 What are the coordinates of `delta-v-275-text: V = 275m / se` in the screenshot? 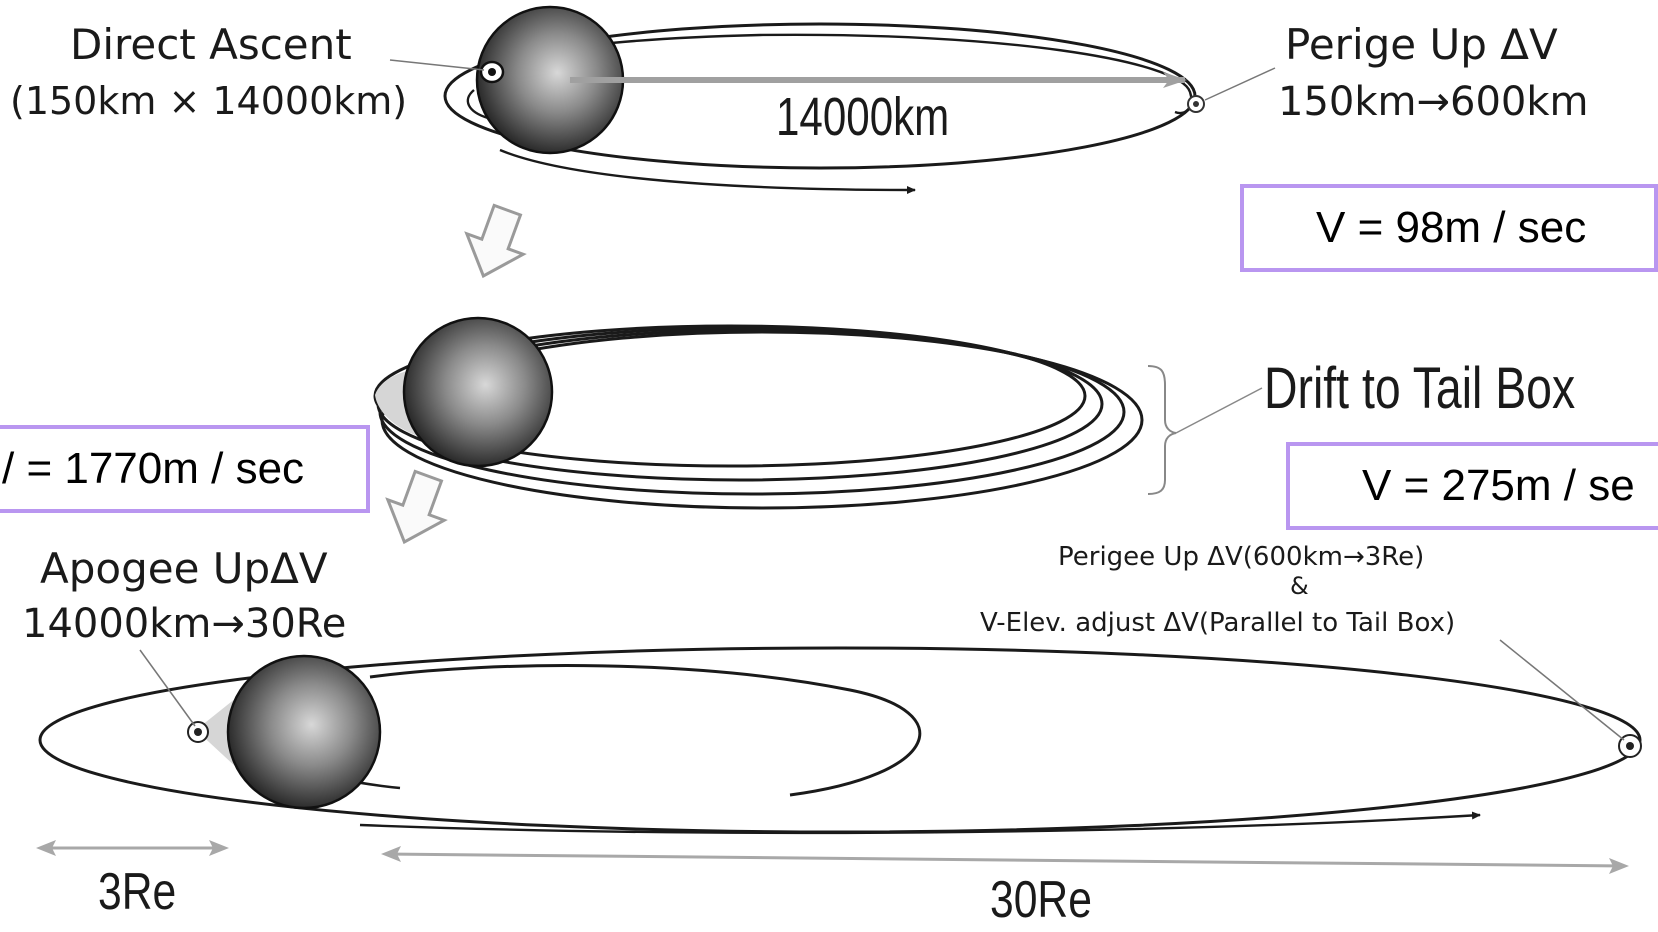 It's located at (1498, 485).